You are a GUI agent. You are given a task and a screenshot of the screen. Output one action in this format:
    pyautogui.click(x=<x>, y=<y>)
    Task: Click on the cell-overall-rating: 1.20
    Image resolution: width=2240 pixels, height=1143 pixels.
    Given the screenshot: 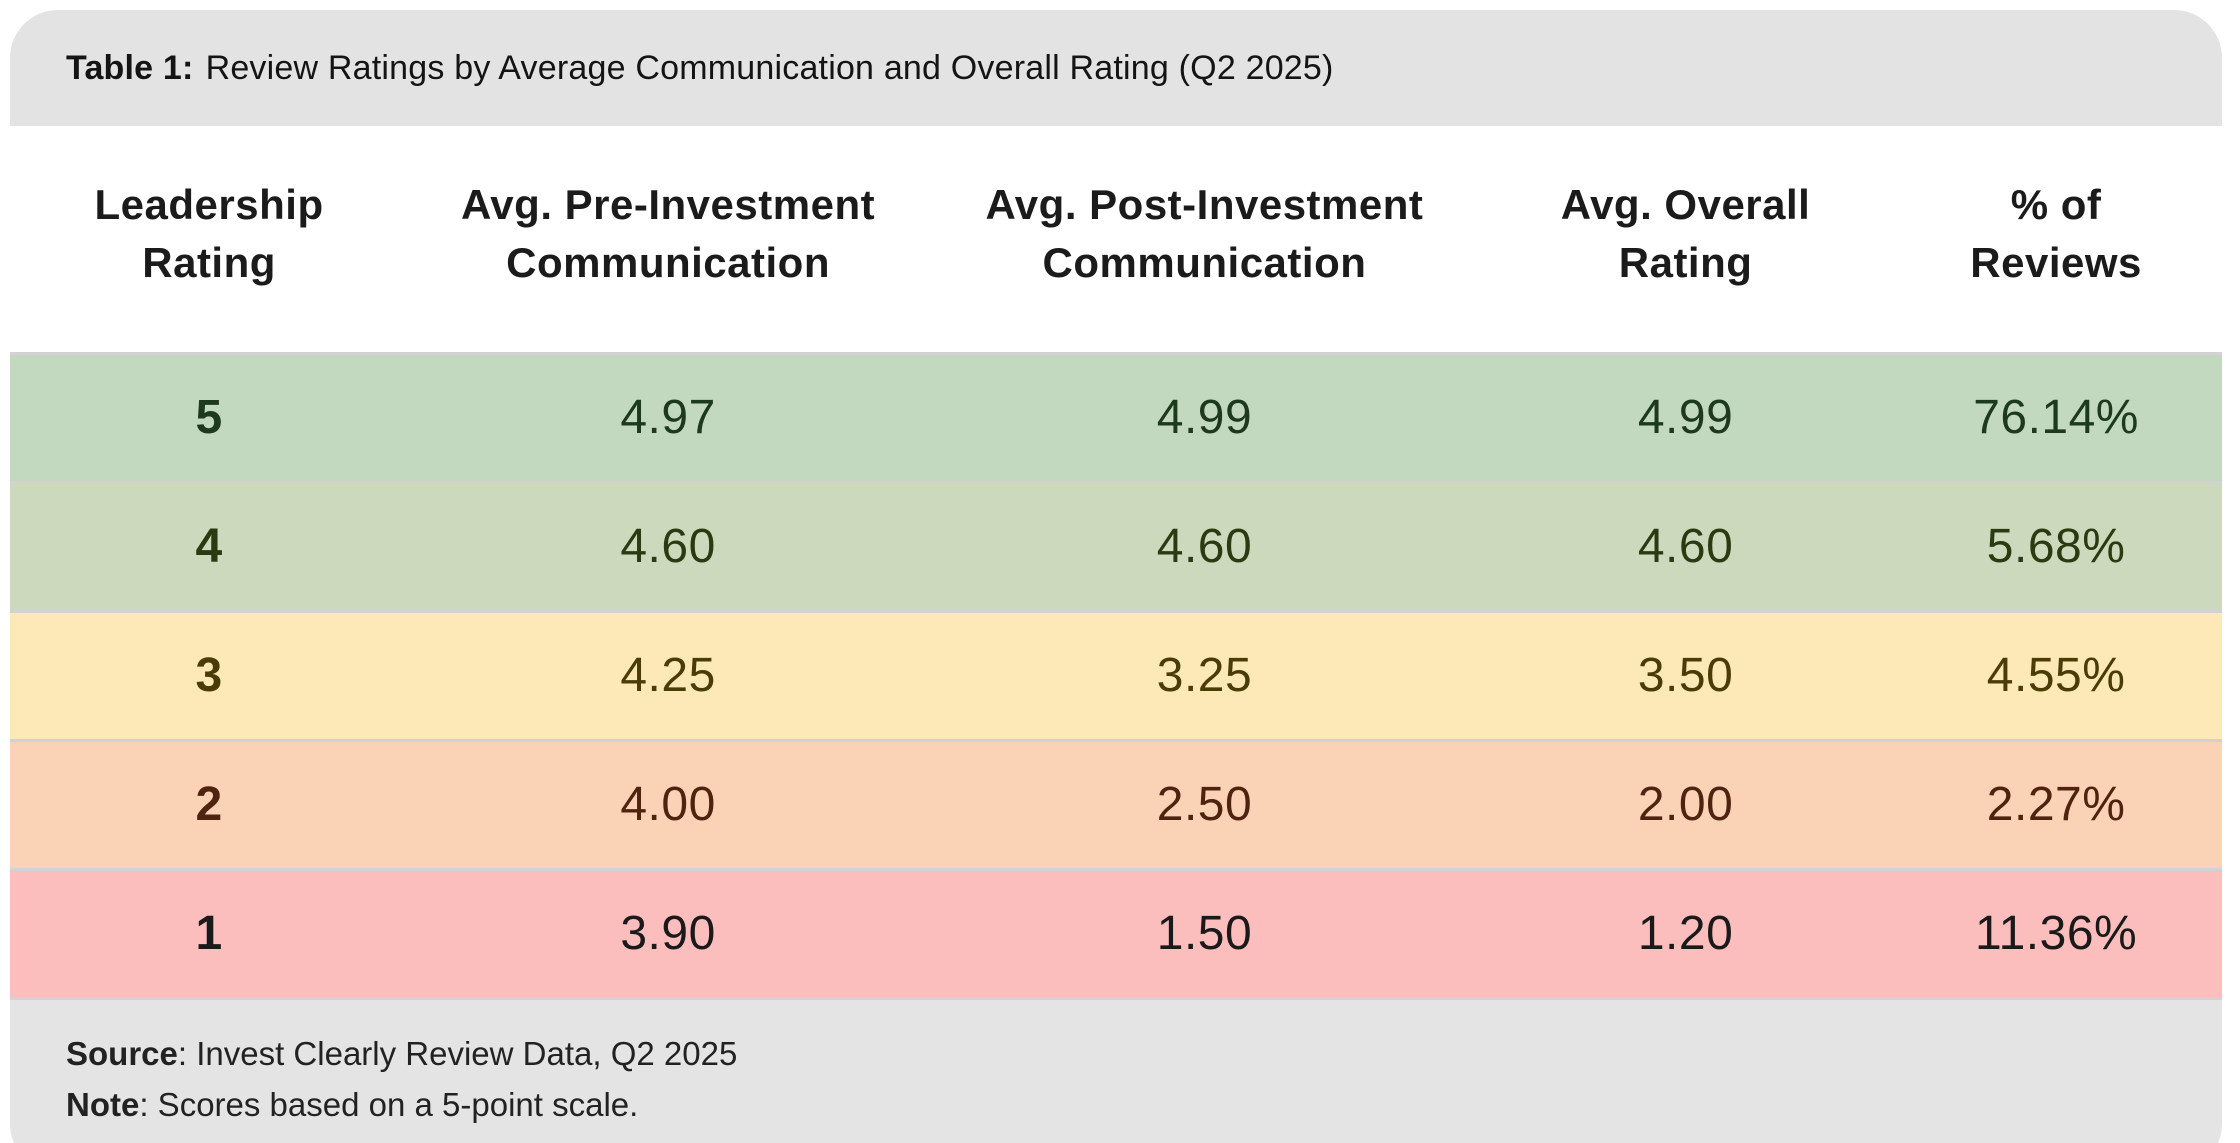 What is the action you would take?
    pyautogui.click(x=1685, y=934)
    